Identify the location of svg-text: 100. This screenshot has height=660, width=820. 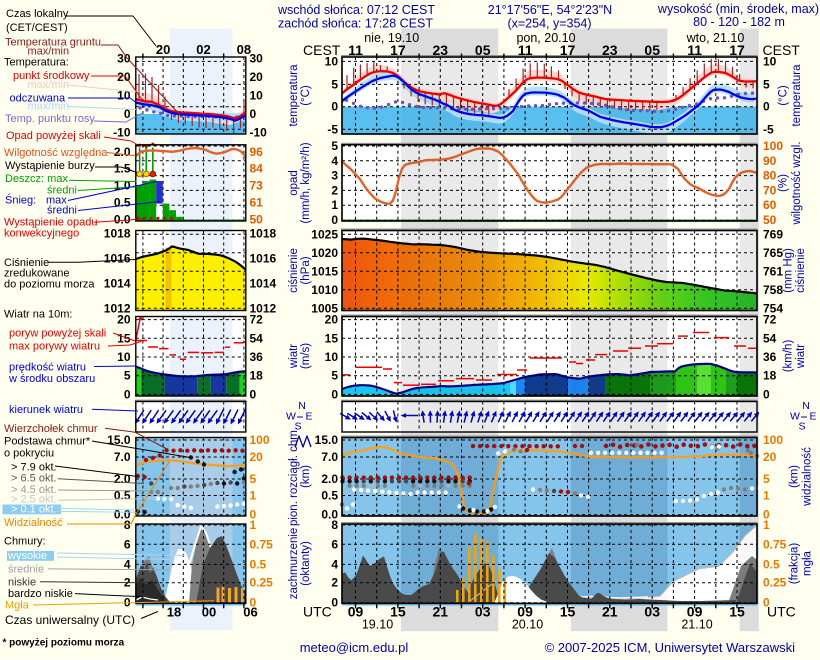
(260, 440).